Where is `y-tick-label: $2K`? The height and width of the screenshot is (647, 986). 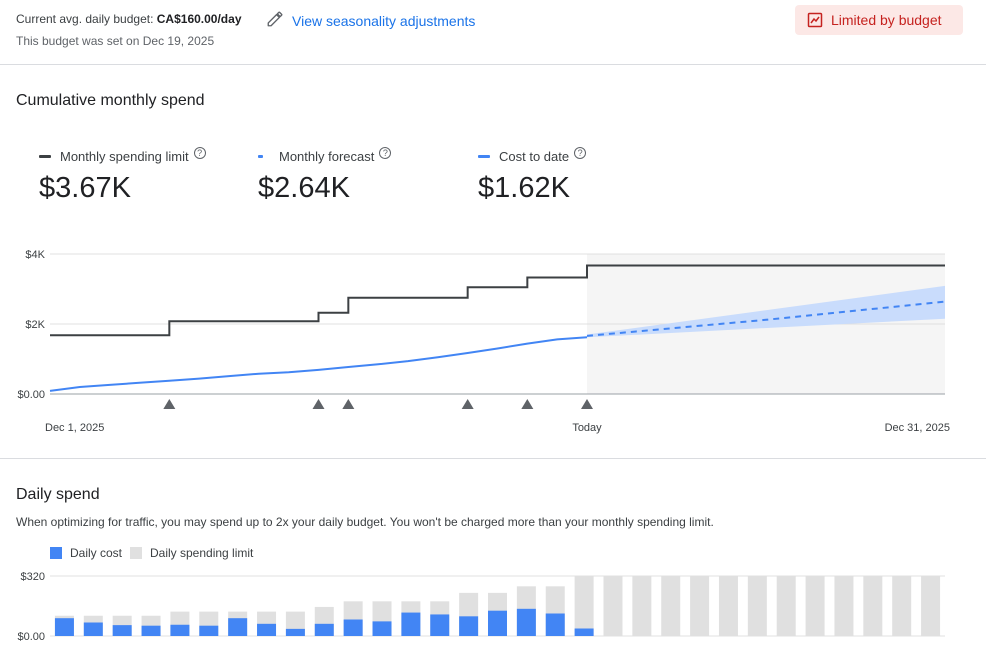 y-tick-label: $2K is located at coordinates (35, 325).